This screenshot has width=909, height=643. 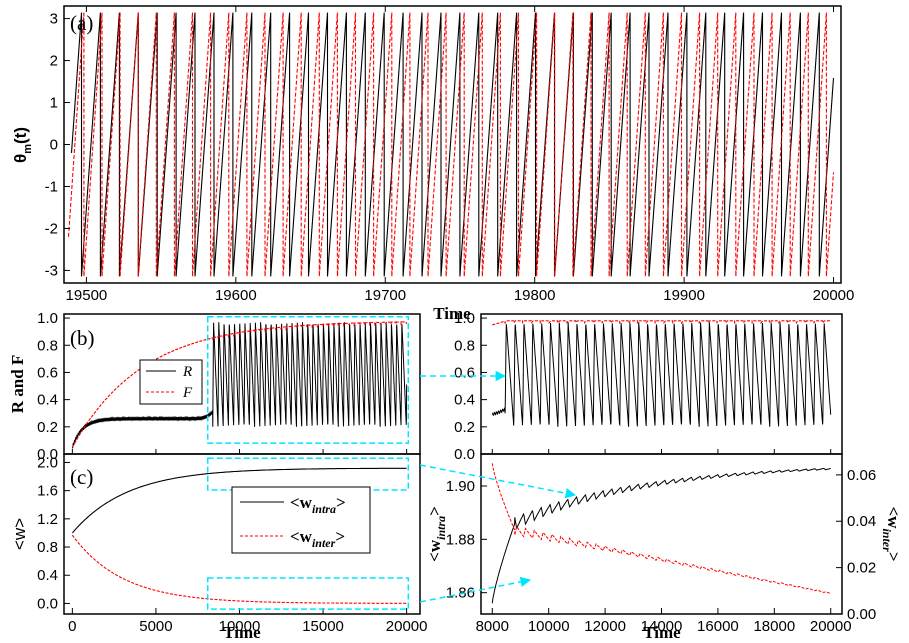 What do you see at coordinates (318, 504) in the screenshot?
I see `legend-c-intra-label: <wintra>` at bounding box center [318, 504].